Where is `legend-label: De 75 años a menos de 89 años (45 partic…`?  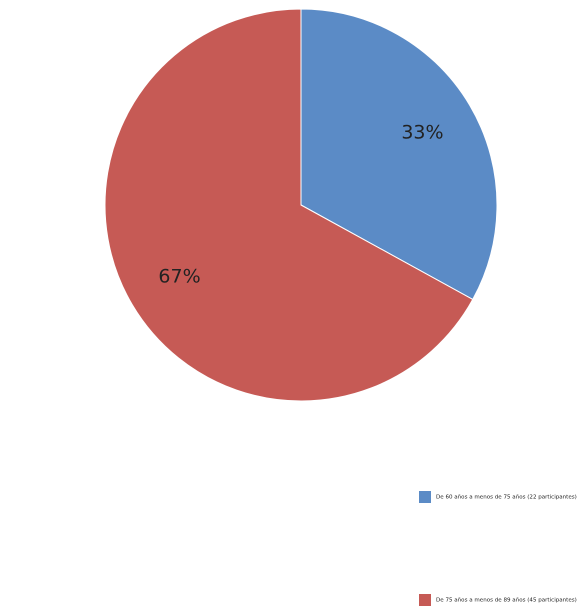 legend-label: De 75 años a menos de 89 años (45 partic… is located at coordinates (506, 601).